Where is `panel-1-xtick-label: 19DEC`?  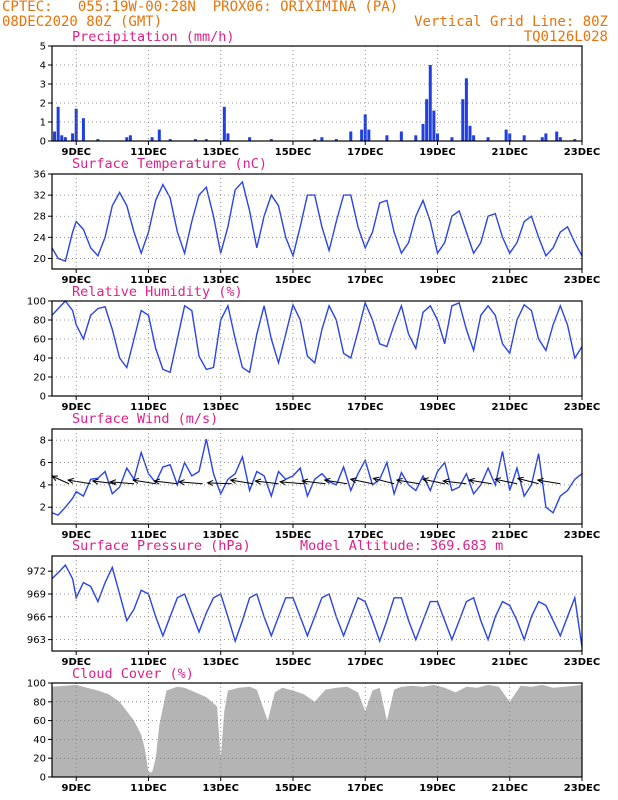
panel-1-xtick-label: 19DEC is located at coordinates (437, 152).